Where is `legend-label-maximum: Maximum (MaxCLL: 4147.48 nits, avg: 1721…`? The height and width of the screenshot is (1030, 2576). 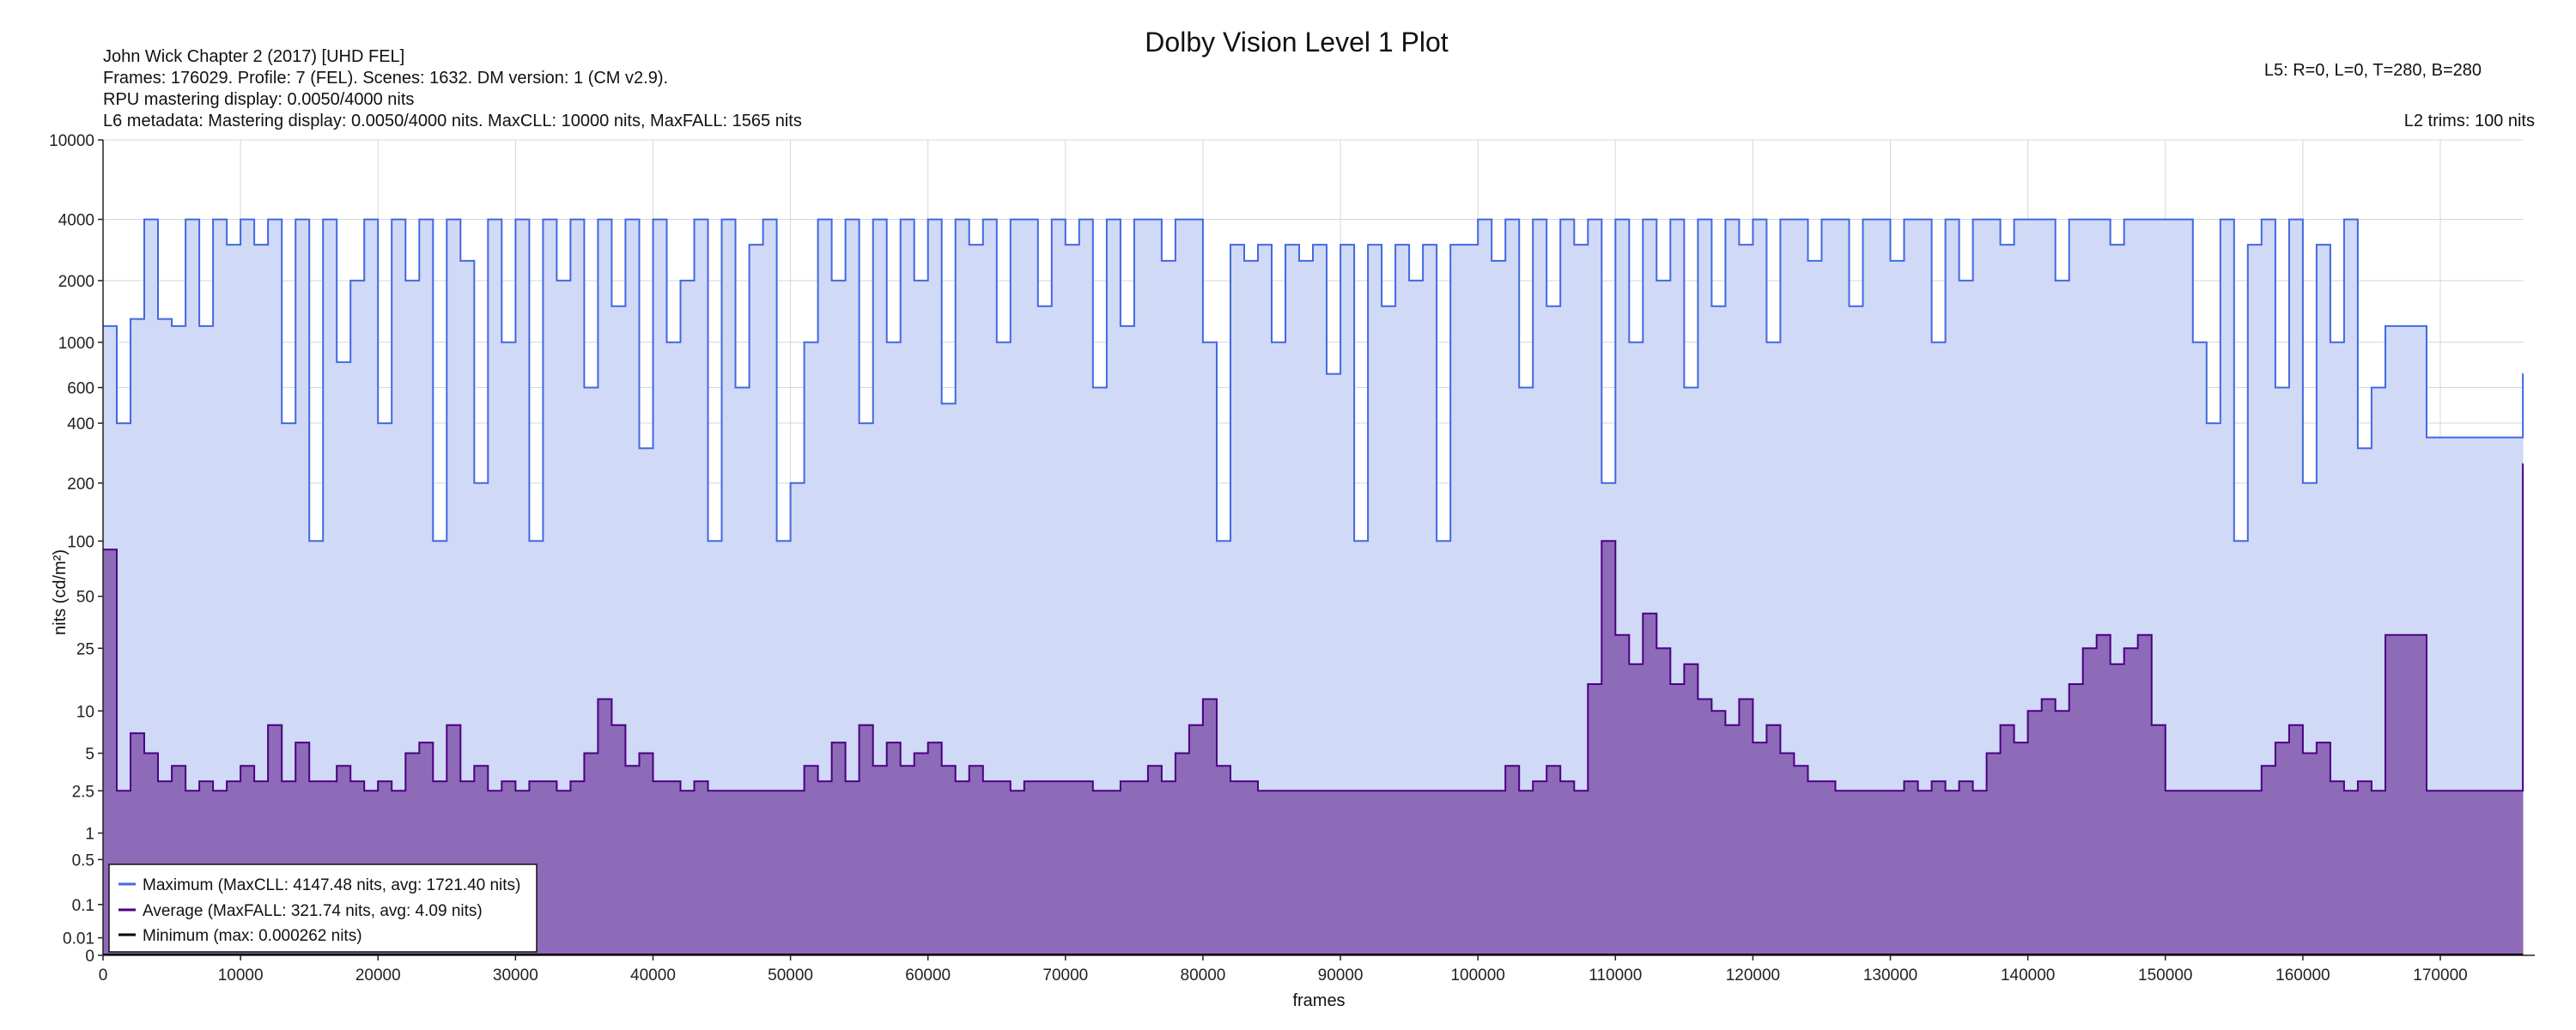 legend-label-maximum: Maximum (MaxCLL: 4147.48 nits, avg: 1721… is located at coordinates (332, 885).